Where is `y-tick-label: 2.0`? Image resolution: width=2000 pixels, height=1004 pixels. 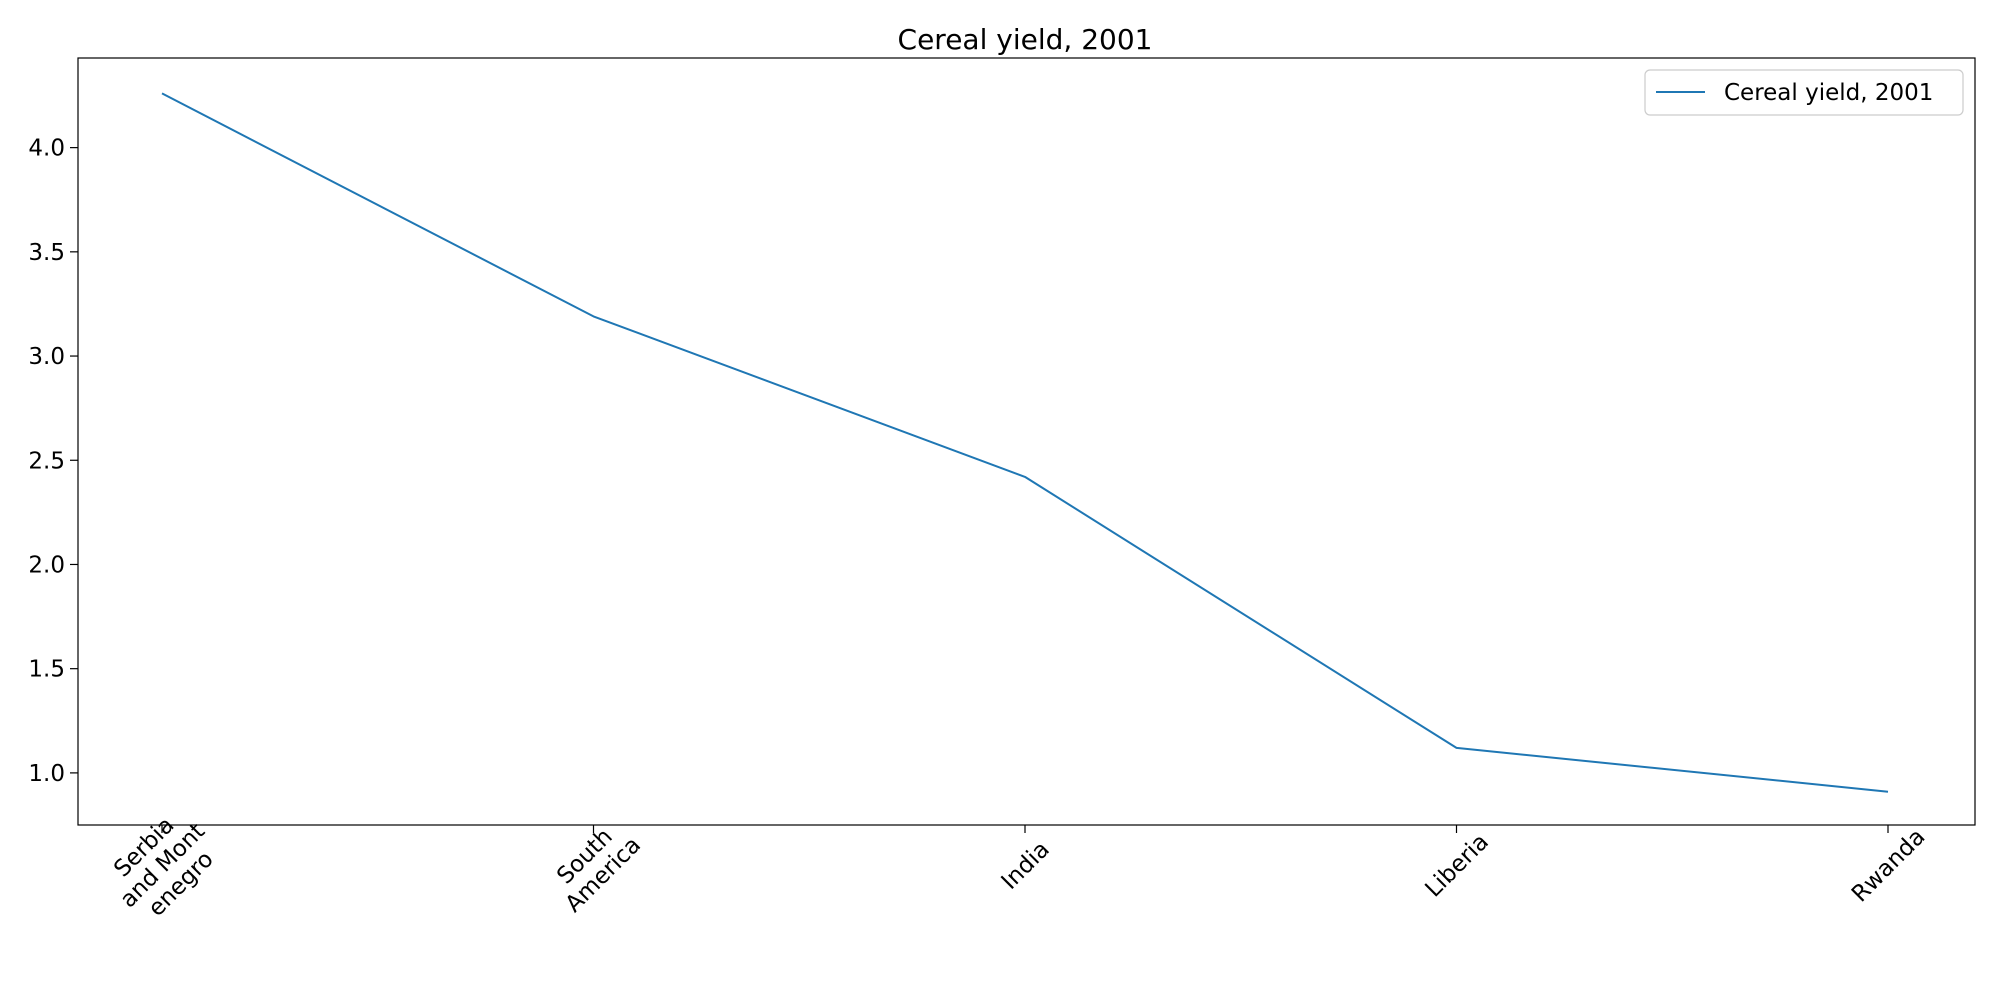 y-tick-label: 2.0 is located at coordinates (46, 565).